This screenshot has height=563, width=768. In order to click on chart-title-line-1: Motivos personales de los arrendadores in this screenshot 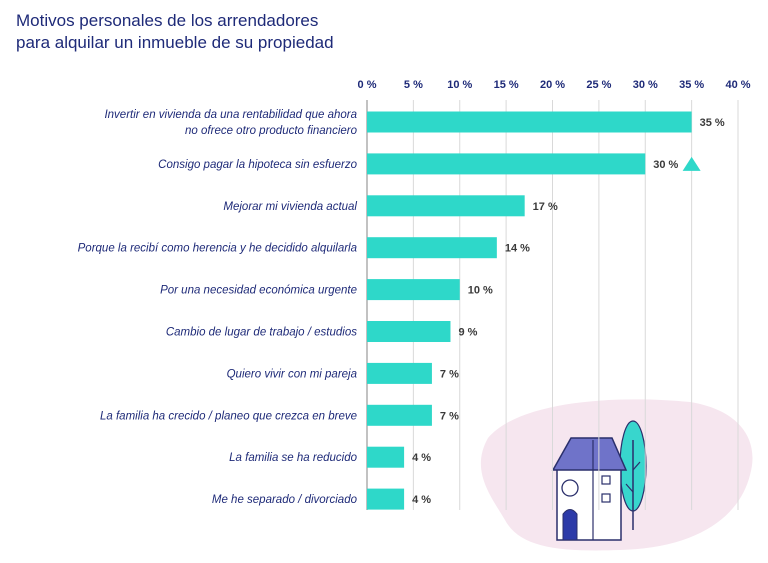, I will do `click(167, 20)`.